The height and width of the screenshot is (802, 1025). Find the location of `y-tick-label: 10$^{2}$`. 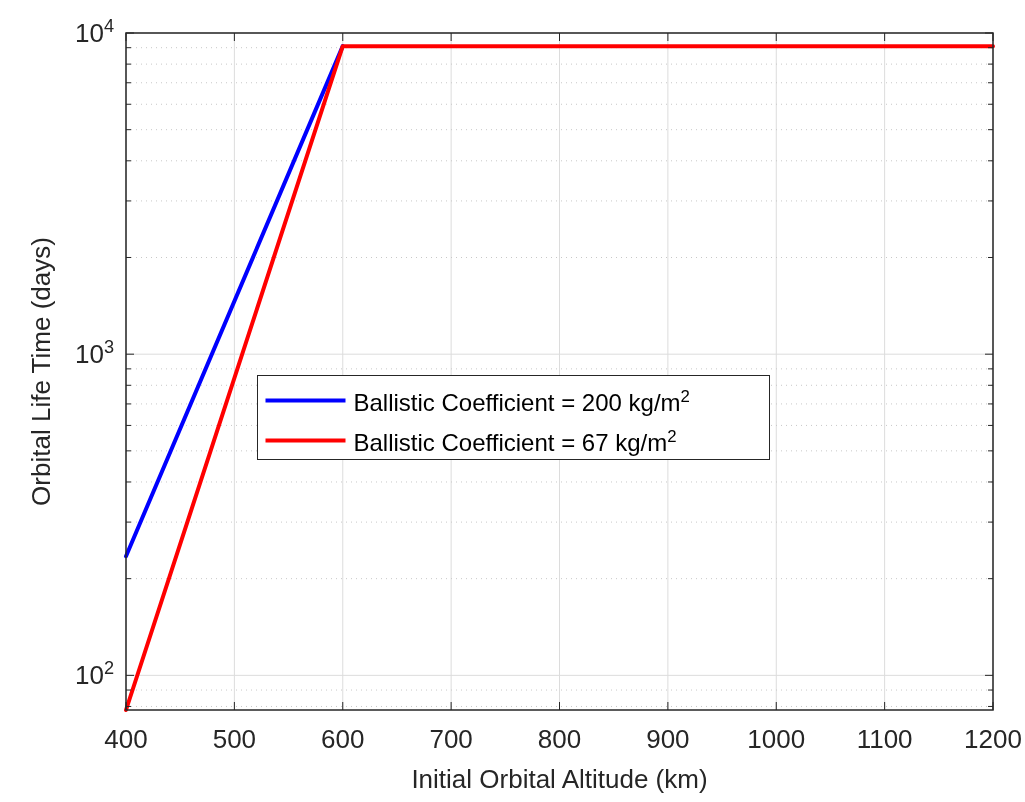

y-tick-label: 10$^{2}$ is located at coordinates (94, 674).